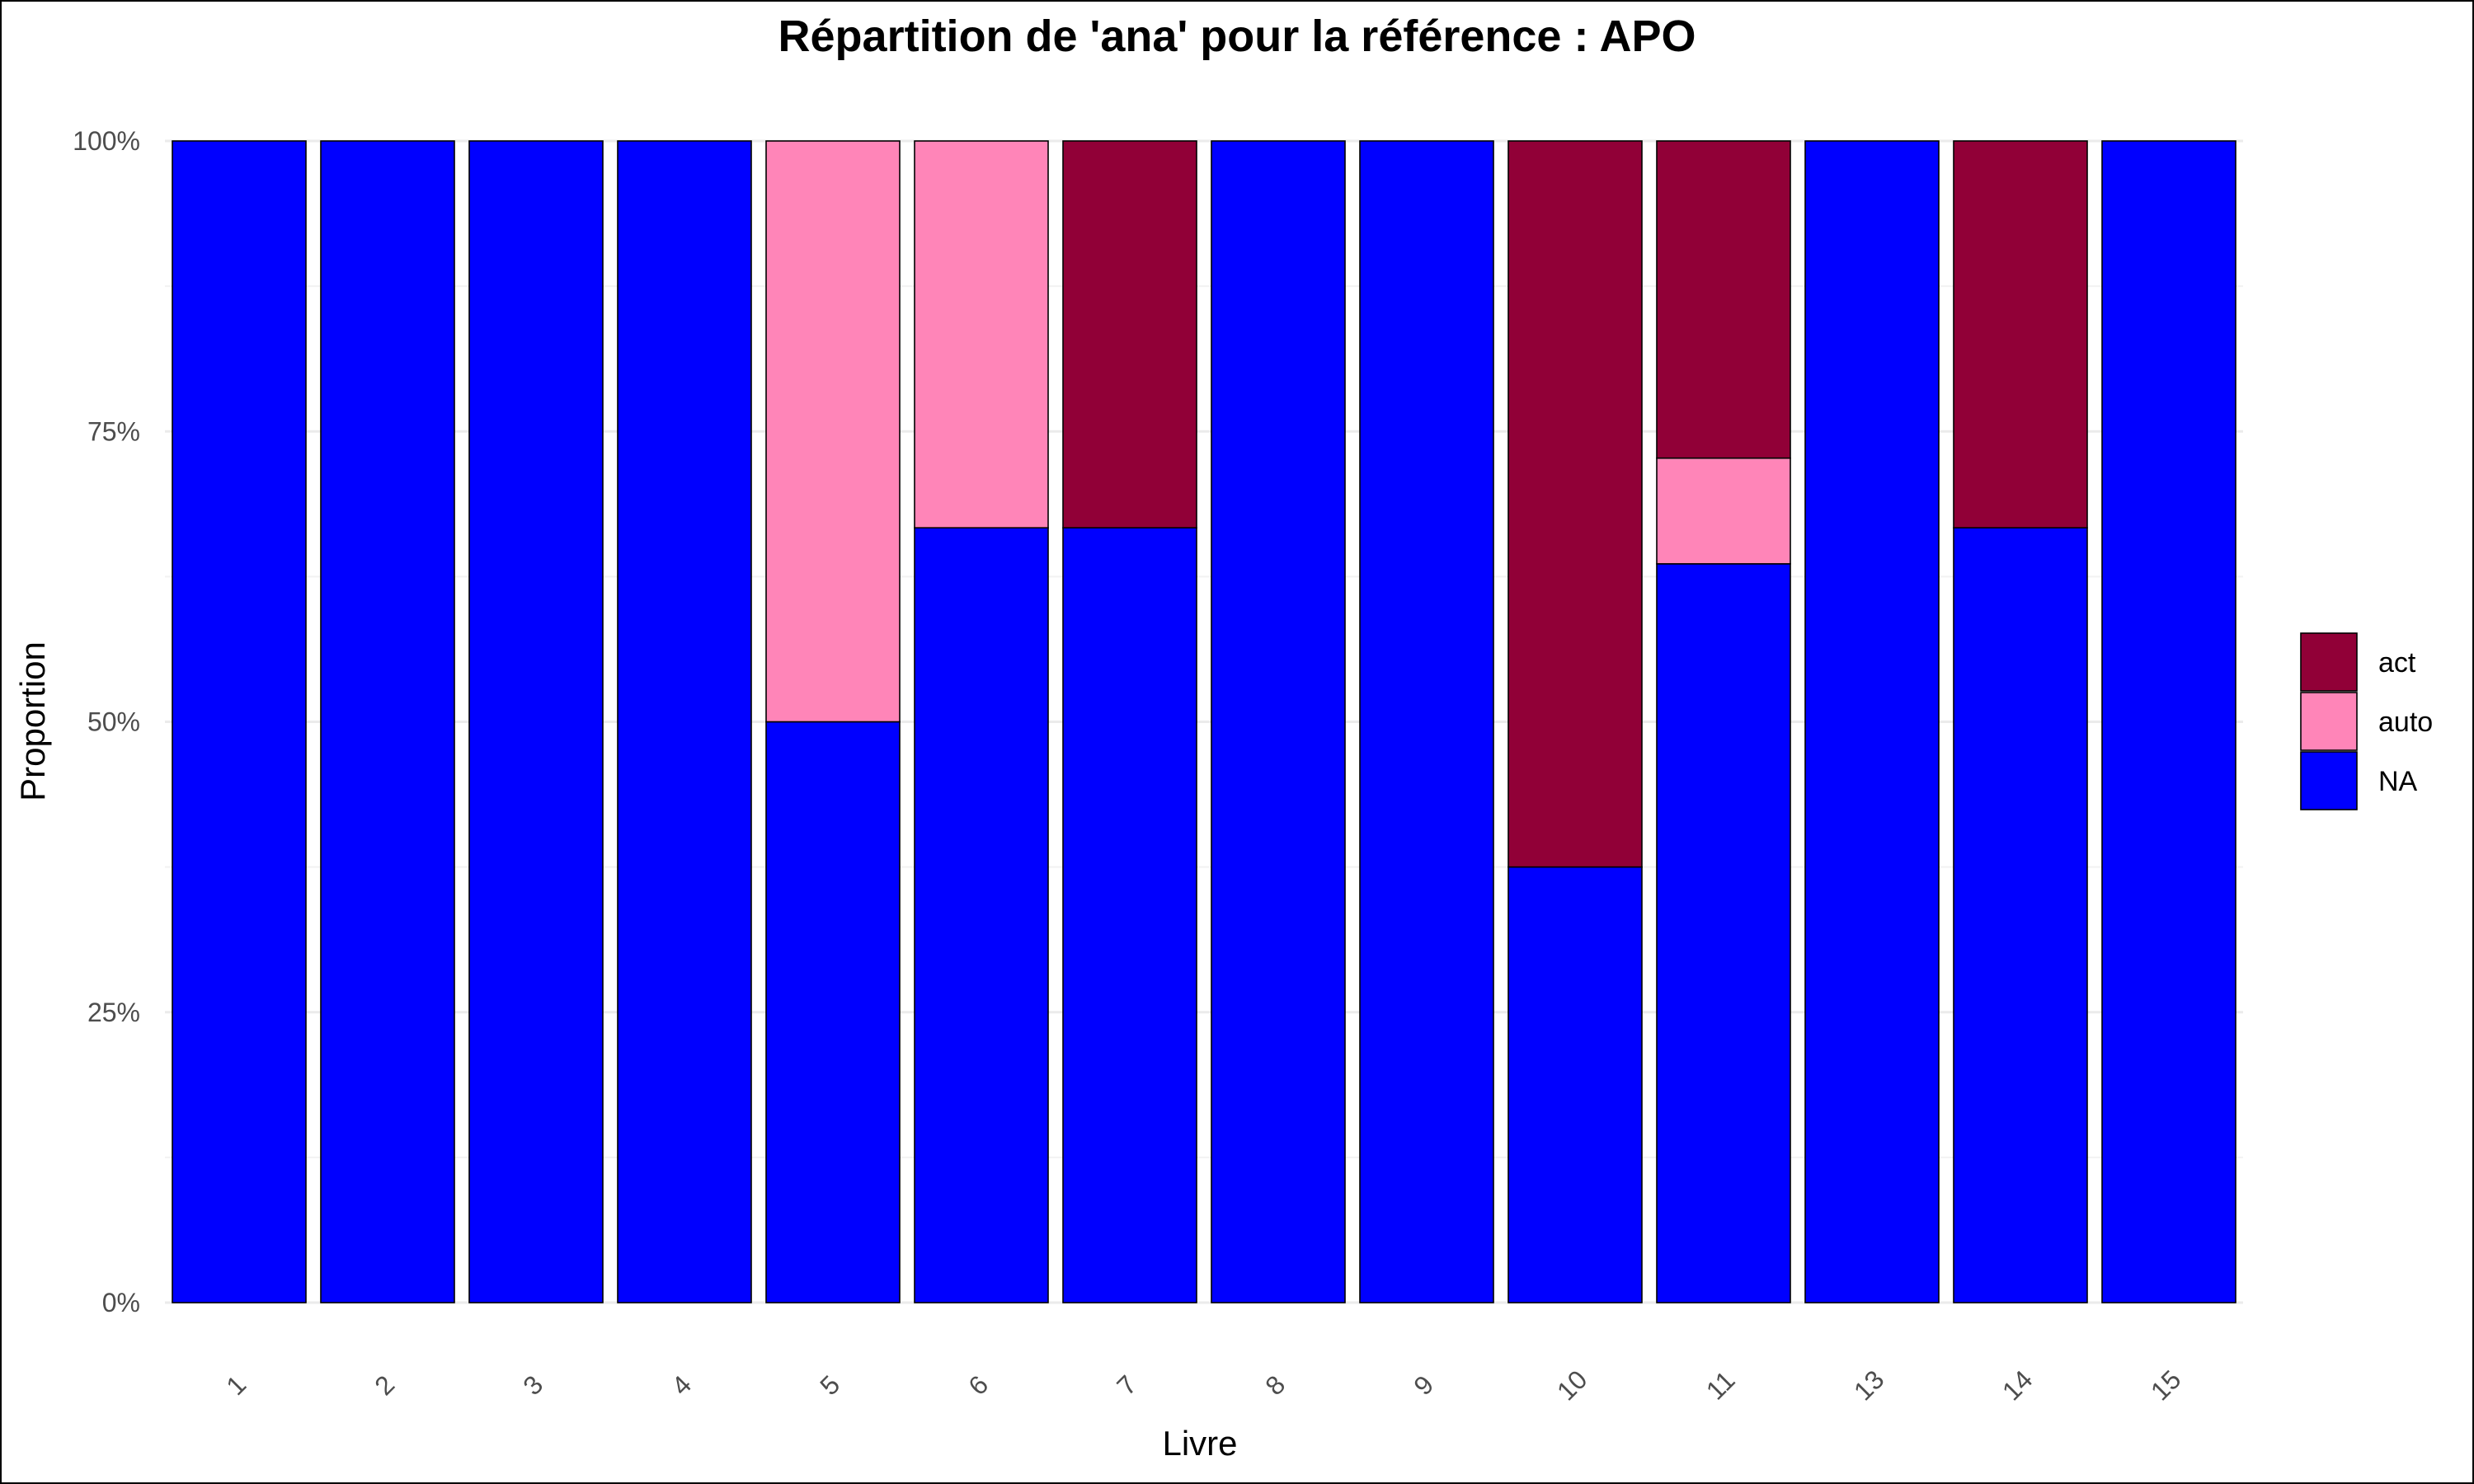 The width and height of the screenshot is (2474, 1484). I want to click on legend-label-na: NA, so click(2398, 781).